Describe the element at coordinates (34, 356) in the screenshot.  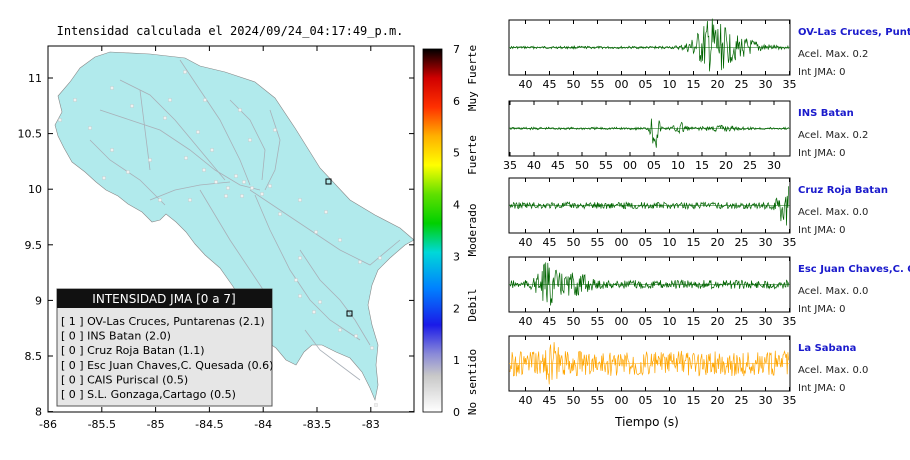
I see `map-y-tick-label: 8.5` at that location.